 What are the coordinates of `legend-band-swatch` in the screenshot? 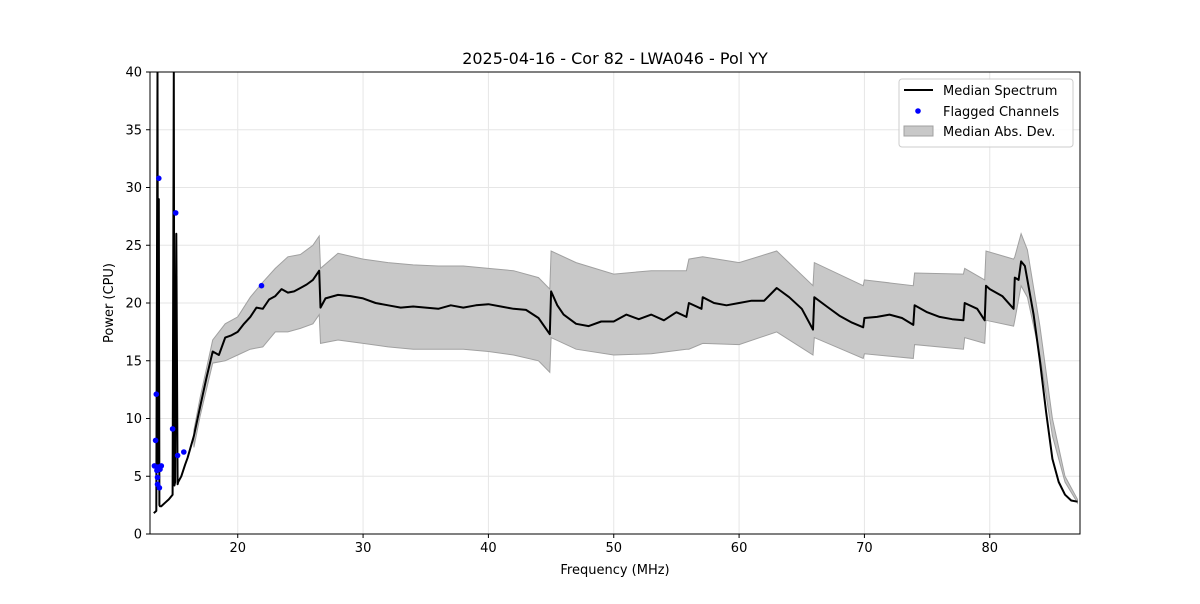 It's located at (918, 131).